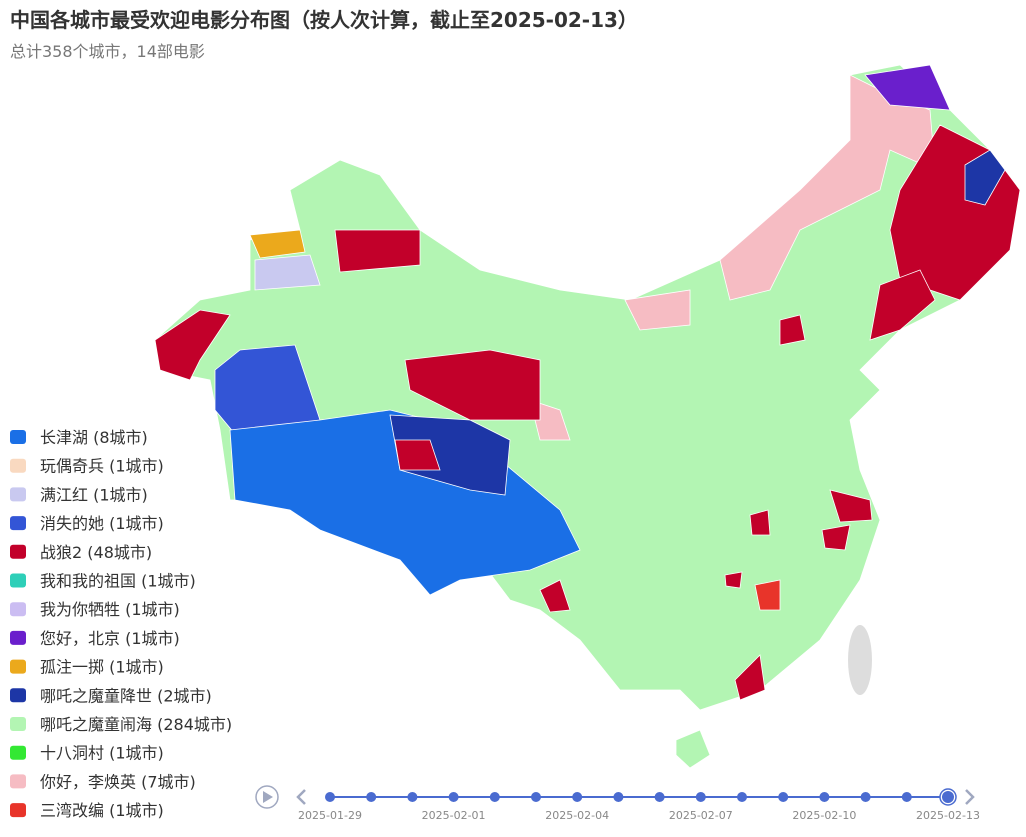 This screenshot has height=837, width=1026. What do you see at coordinates (102, 753) in the screenshot?
I see `legend-label: 十八洞村 (1城市)` at bounding box center [102, 753].